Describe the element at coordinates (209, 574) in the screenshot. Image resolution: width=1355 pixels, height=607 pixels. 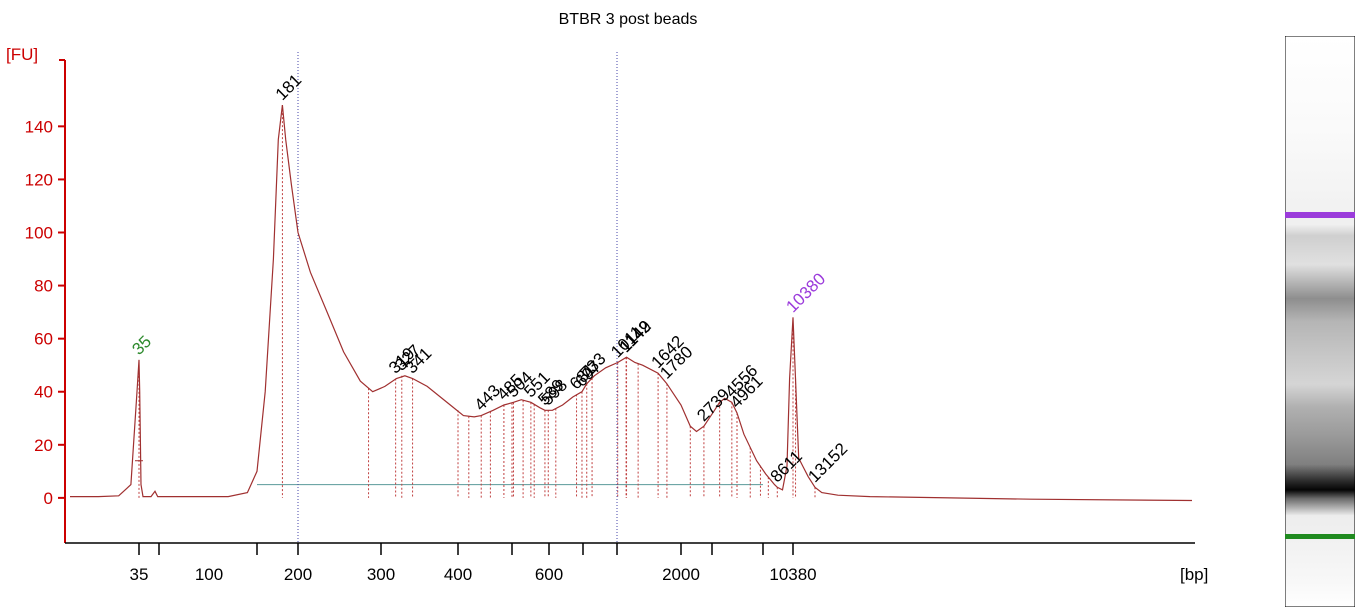
I see `x-tick-label: 100` at that location.